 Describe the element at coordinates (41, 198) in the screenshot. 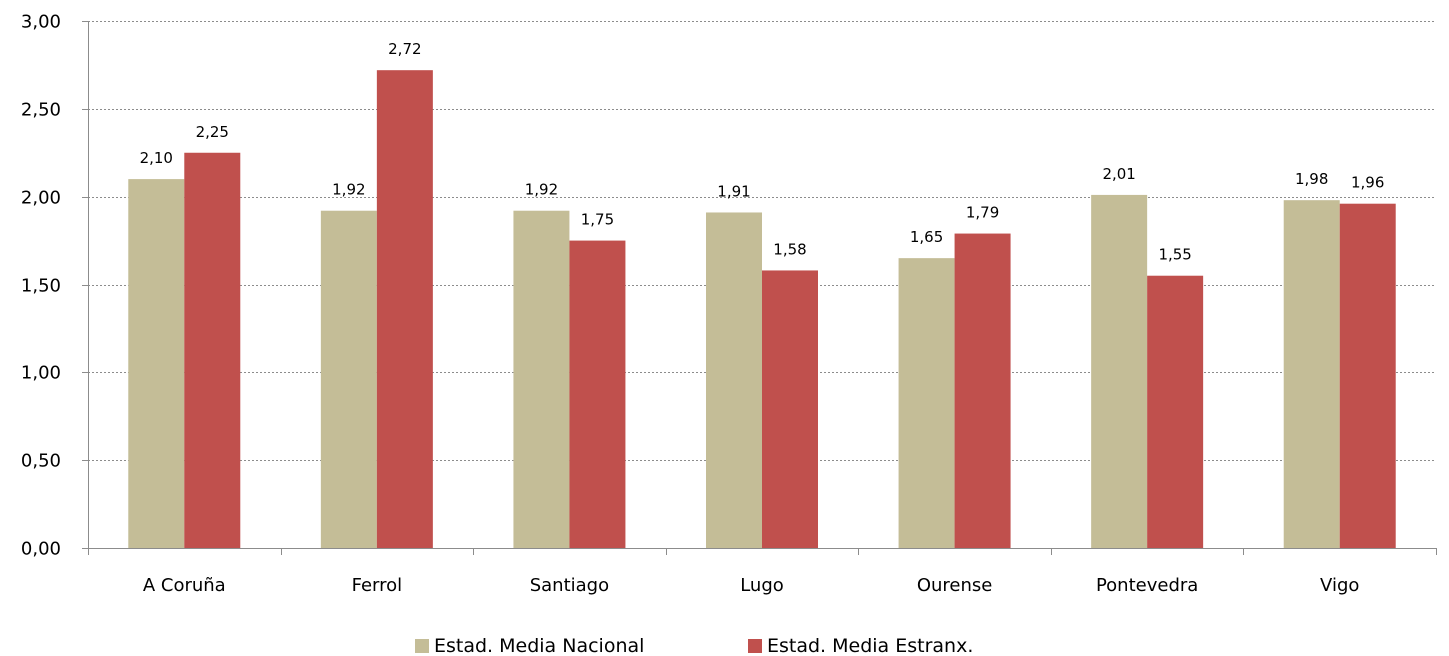

I see `y-tick-label: 2,00` at that location.